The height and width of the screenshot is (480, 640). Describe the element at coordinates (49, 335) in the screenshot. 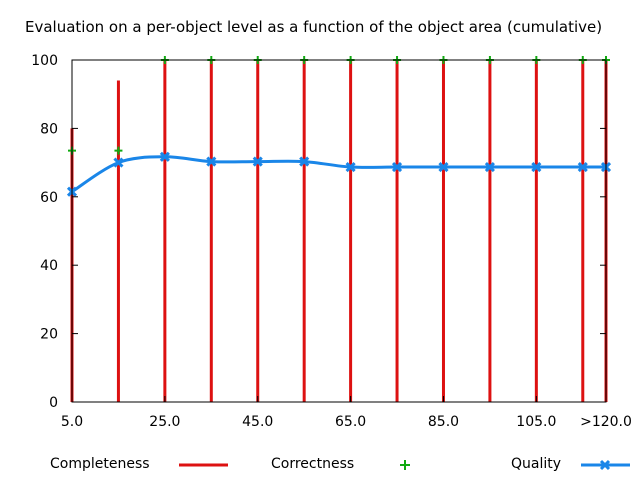

I see `y-tick-label: 20` at that location.